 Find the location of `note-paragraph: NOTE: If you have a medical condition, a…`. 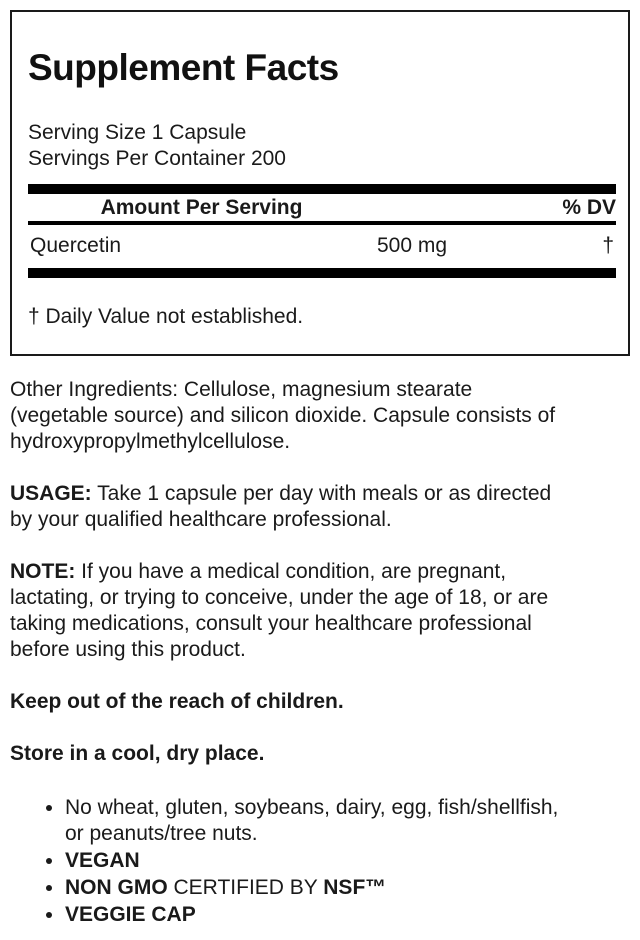

note-paragraph: NOTE: If you have a medical condition, a… is located at coordinates (320, 611).